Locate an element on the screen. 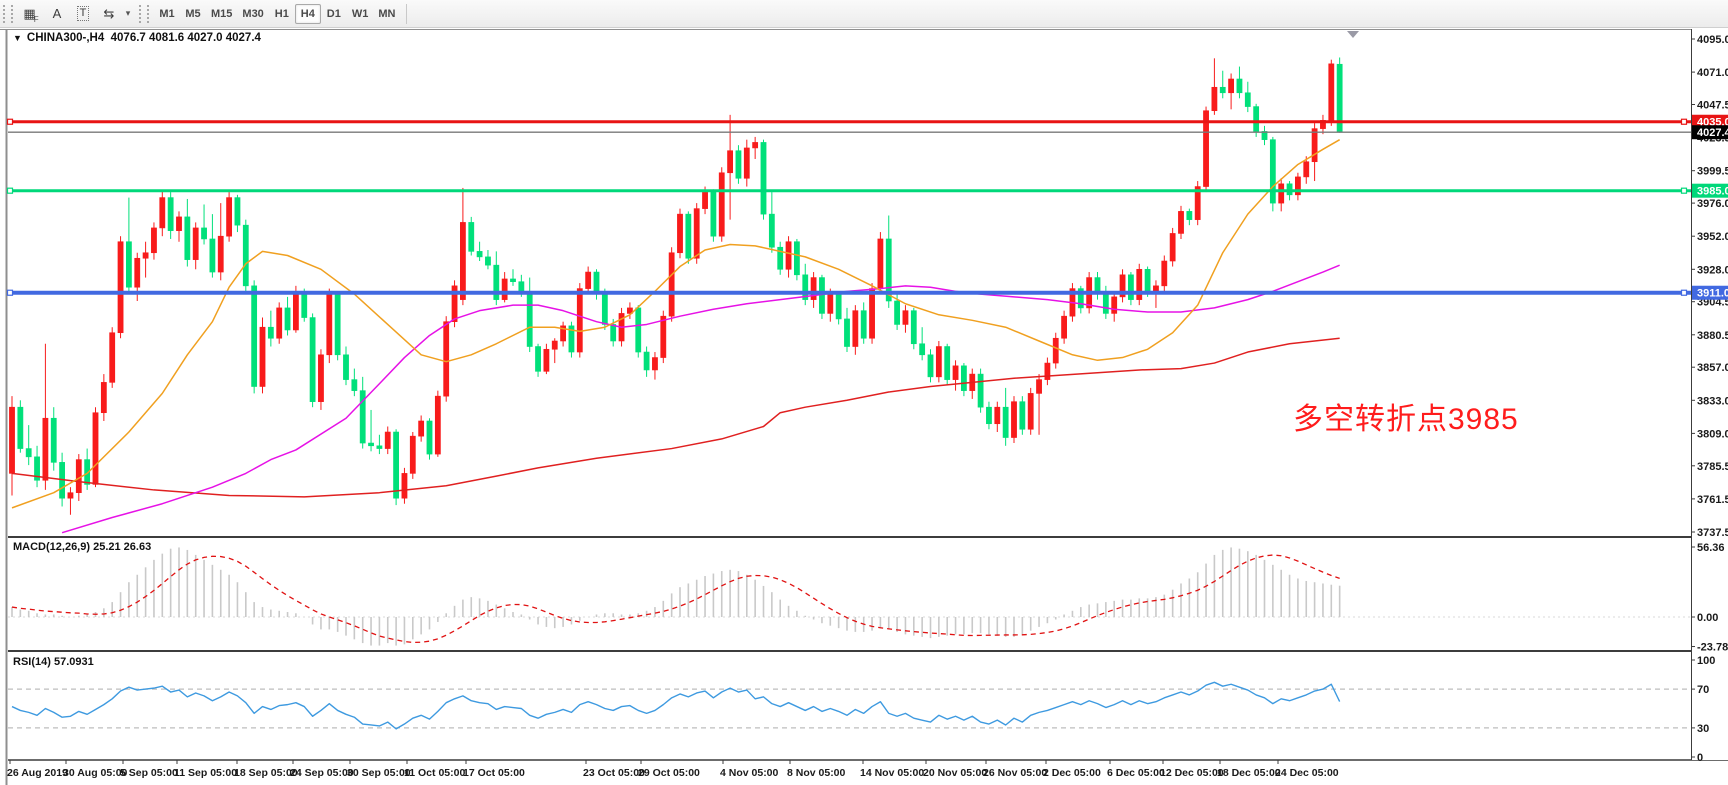 Image resolution: width=1728 pixels, height=785 pixels. text-label-icon: A is located at coordinates (57, 13).